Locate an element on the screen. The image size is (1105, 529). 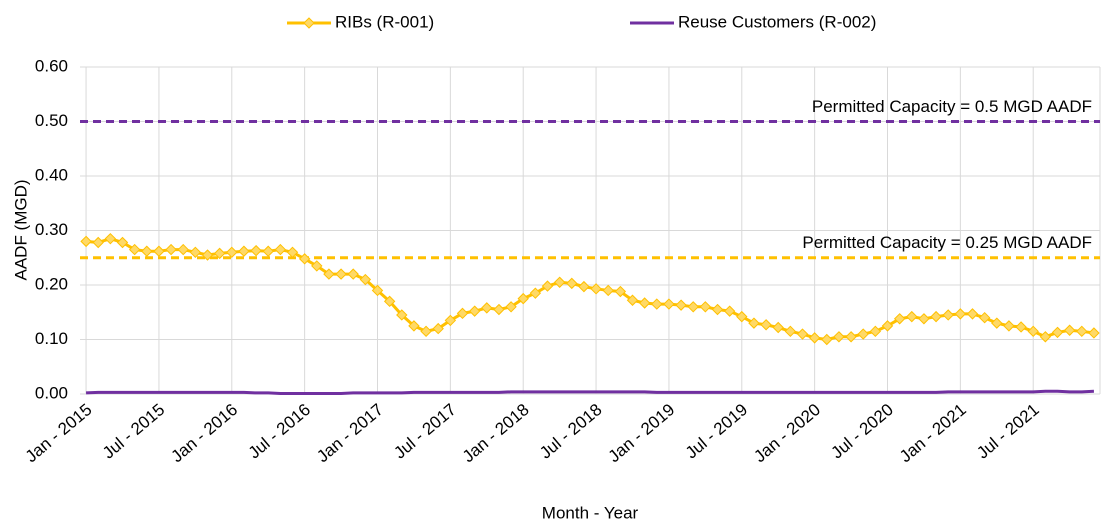
x-tick-label: Jan - 2016 is located at coordinates (204, 433).